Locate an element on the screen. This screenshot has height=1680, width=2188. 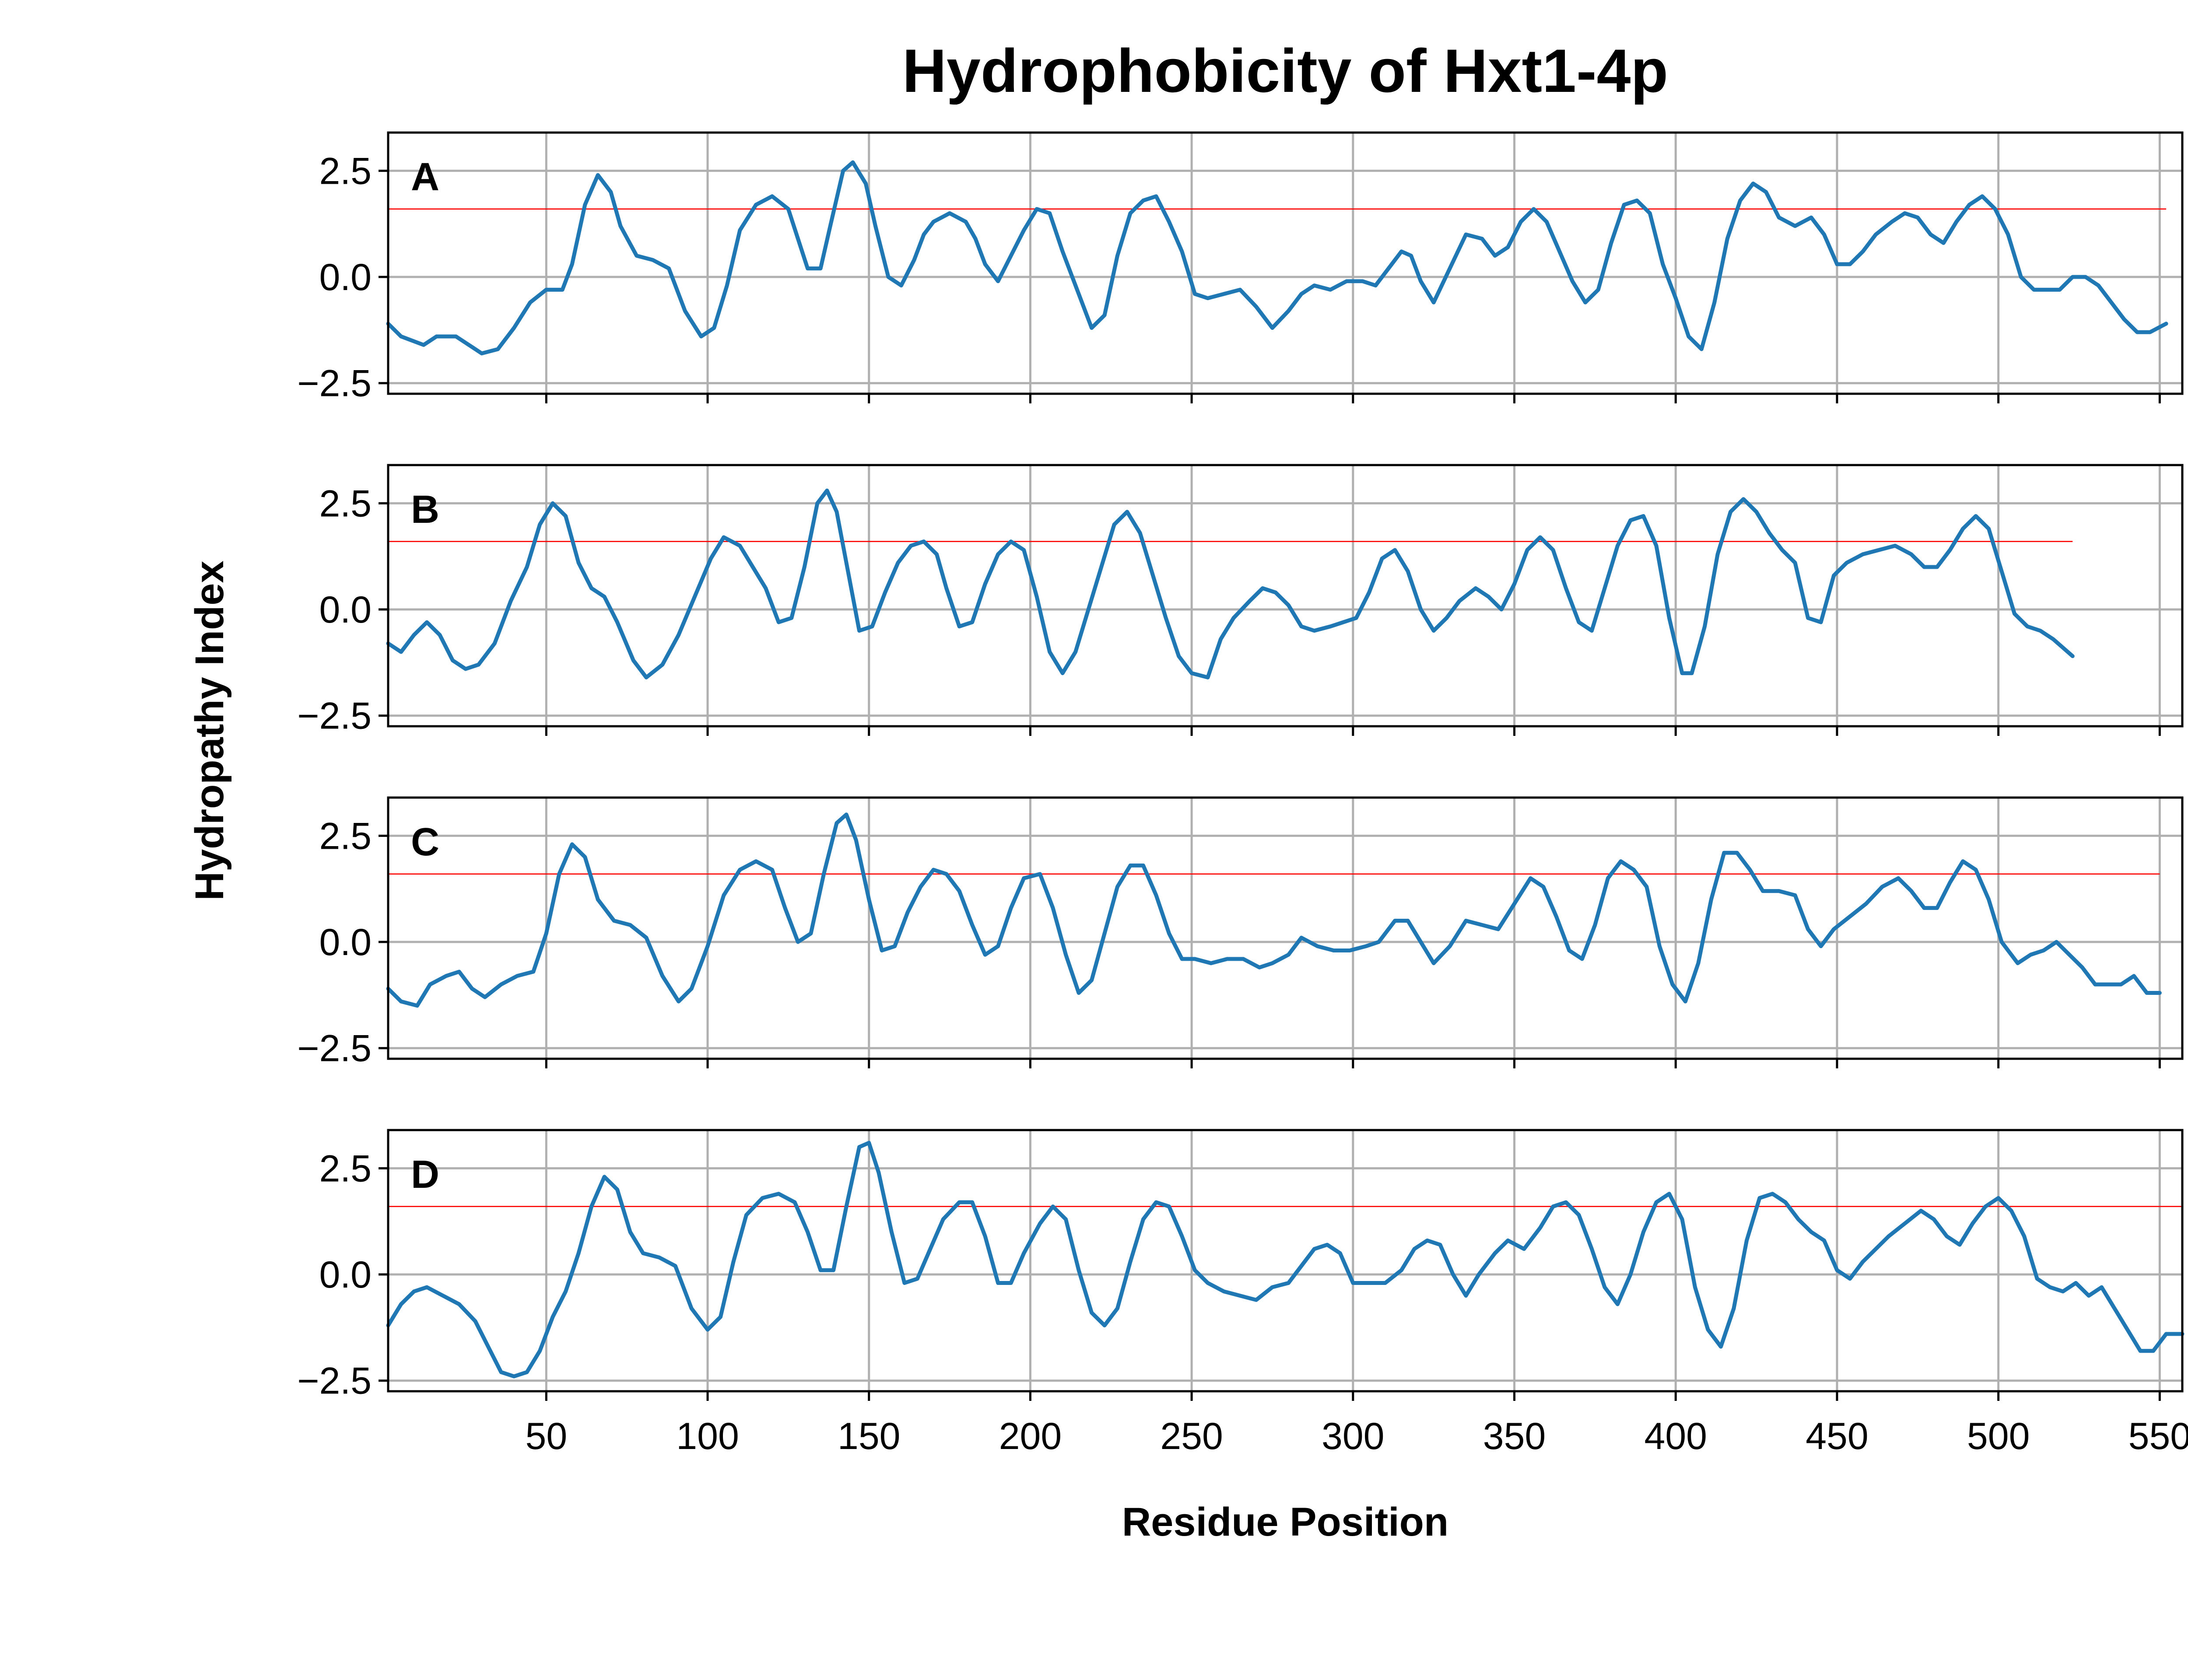
x-tick-label: 200 is located at coordinates (1030, 1436).